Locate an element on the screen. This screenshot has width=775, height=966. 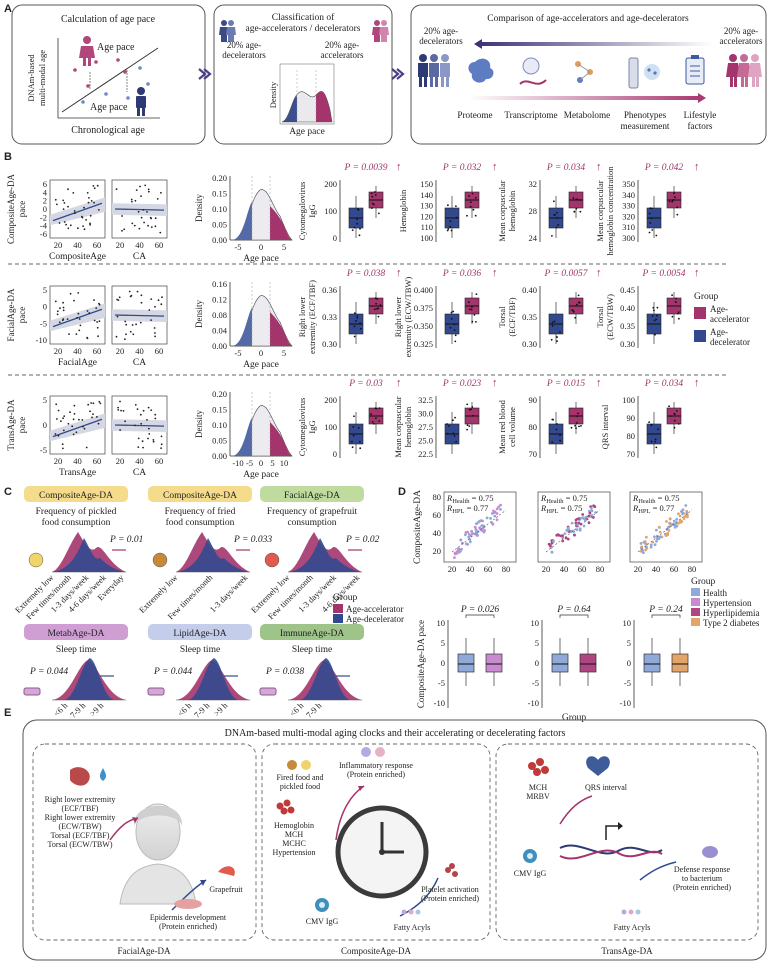
density-decel-area is located at coordinates (243, 437).